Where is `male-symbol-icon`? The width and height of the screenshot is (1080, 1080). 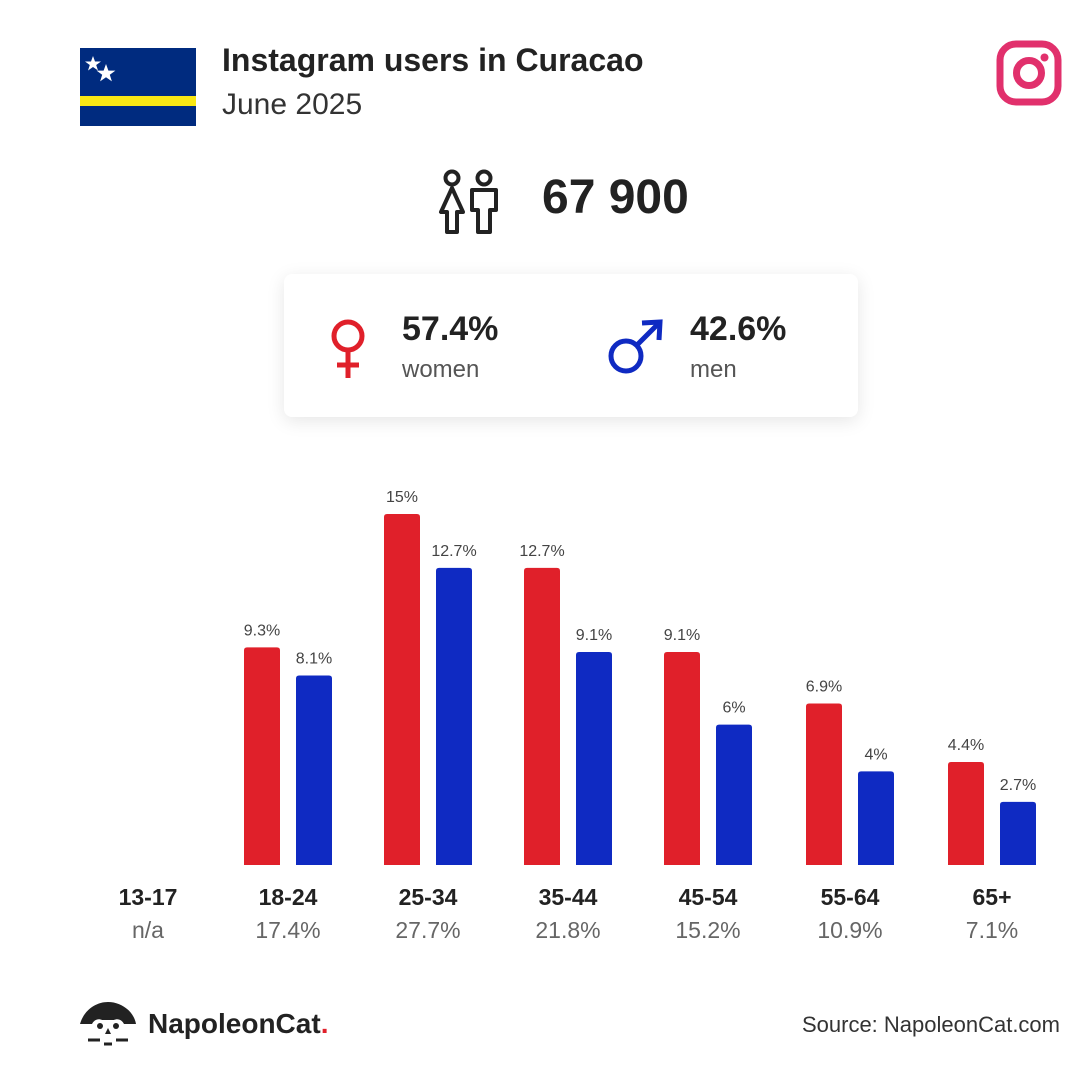 male-symbol-icon is located at coordinates (636, 349).